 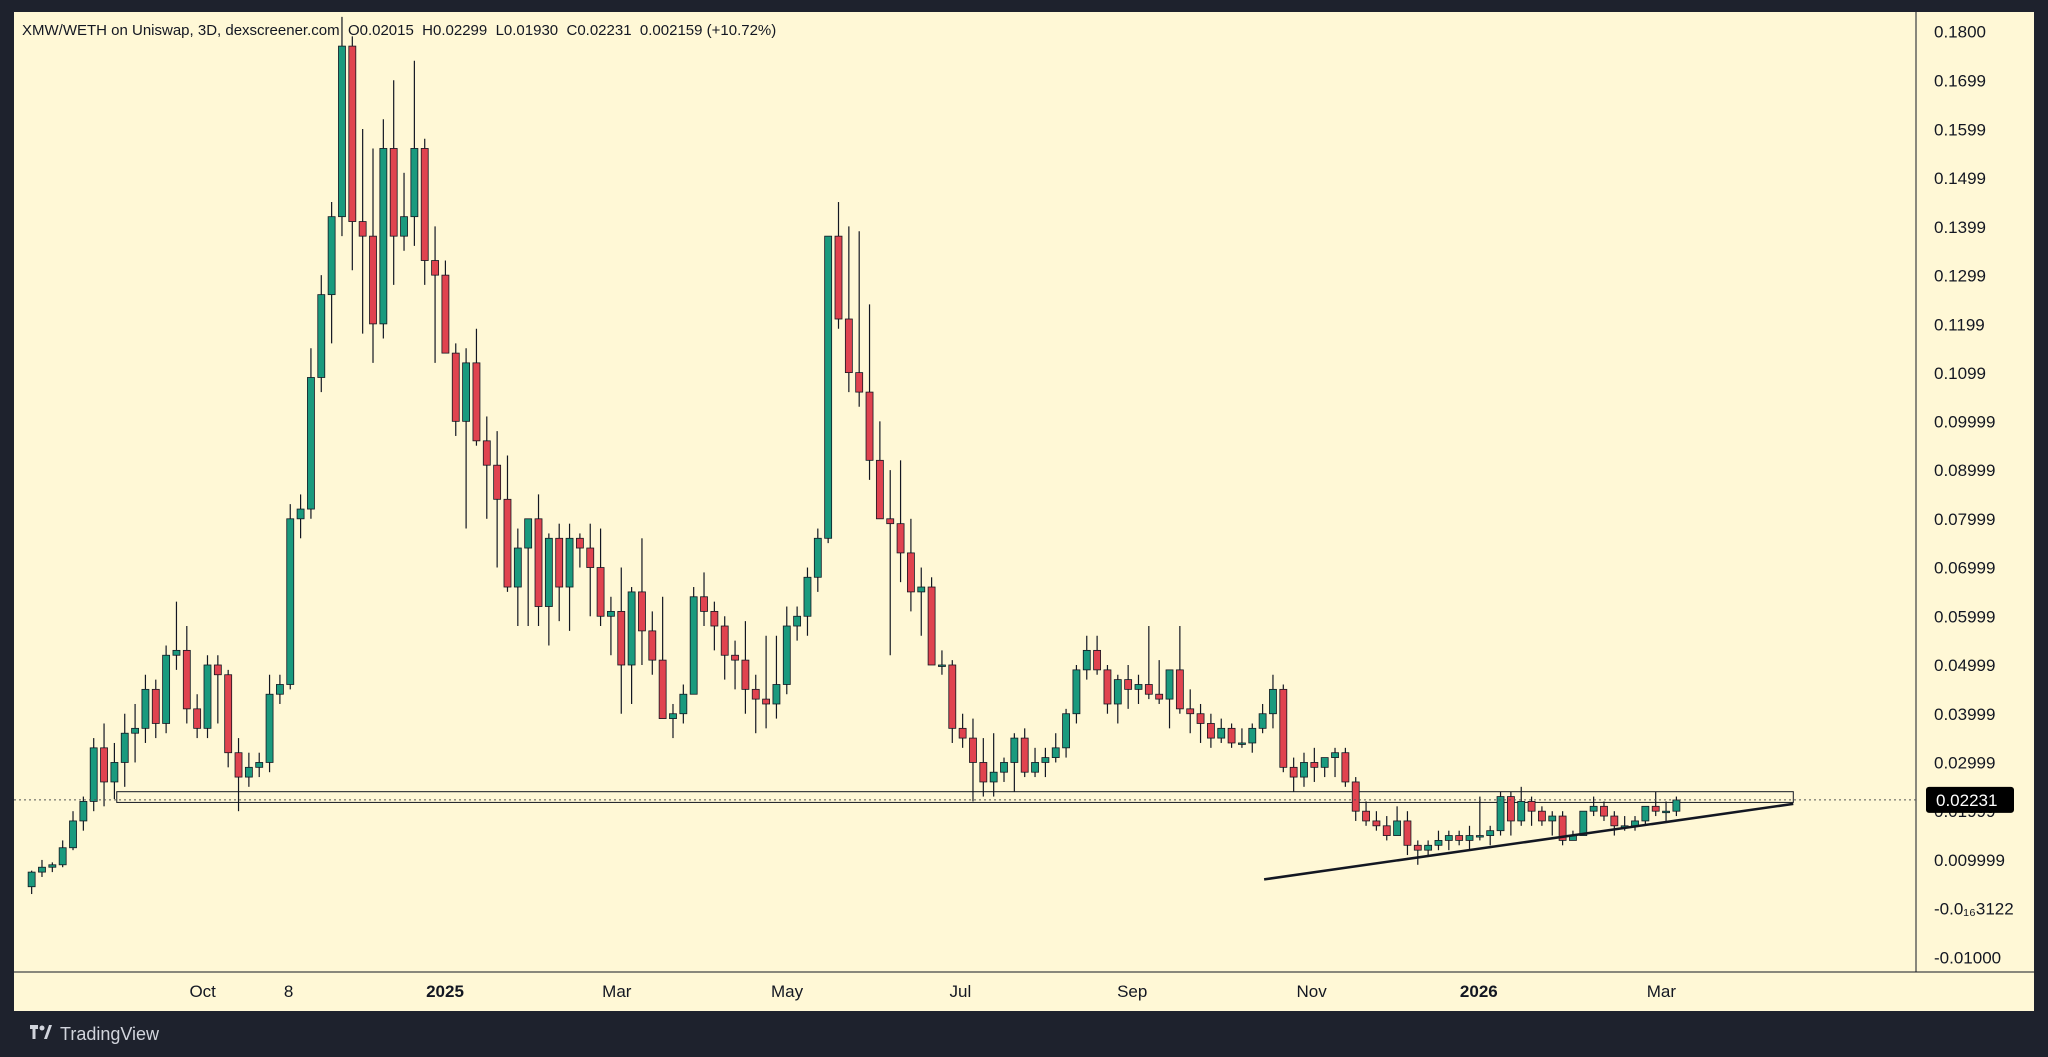 What do you see at coordinates (1959, 324) in the screenshot?
I see `price-tick-label: 0.1199` at bounding box center [1959, 324].